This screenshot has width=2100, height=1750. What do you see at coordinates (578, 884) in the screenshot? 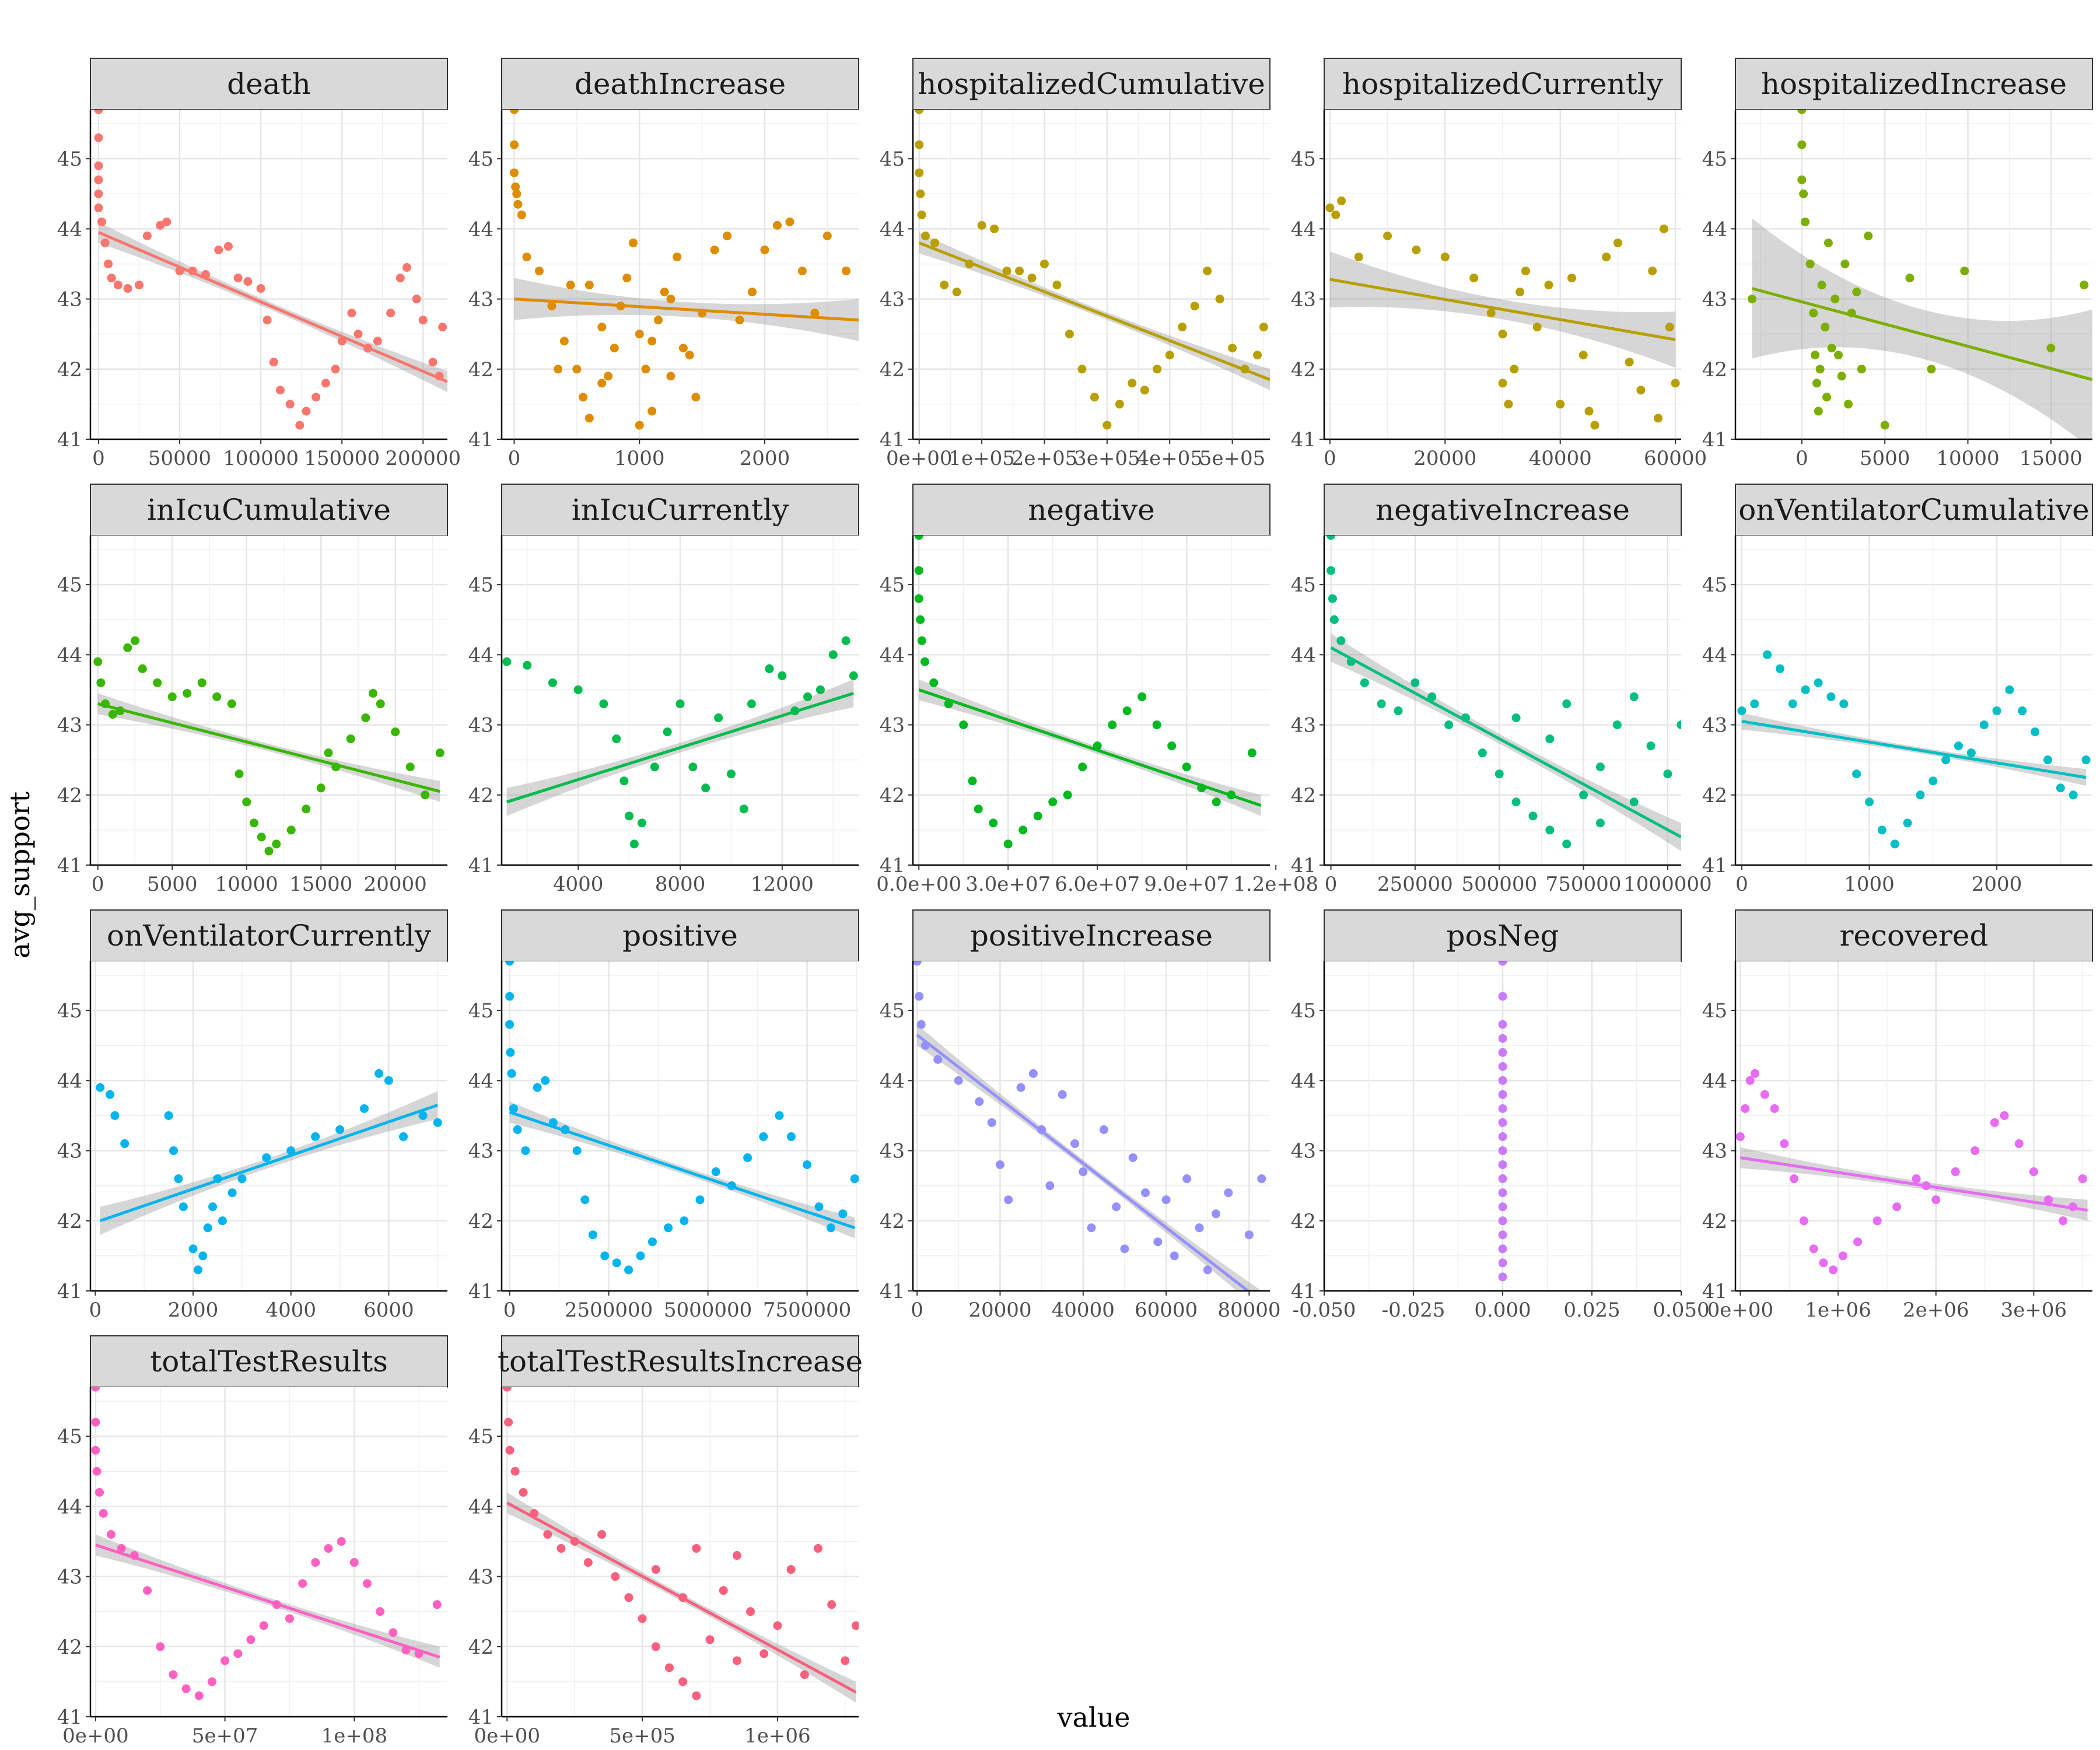
I see `x-tick-label: 4000` at bounding box center [578, 884].